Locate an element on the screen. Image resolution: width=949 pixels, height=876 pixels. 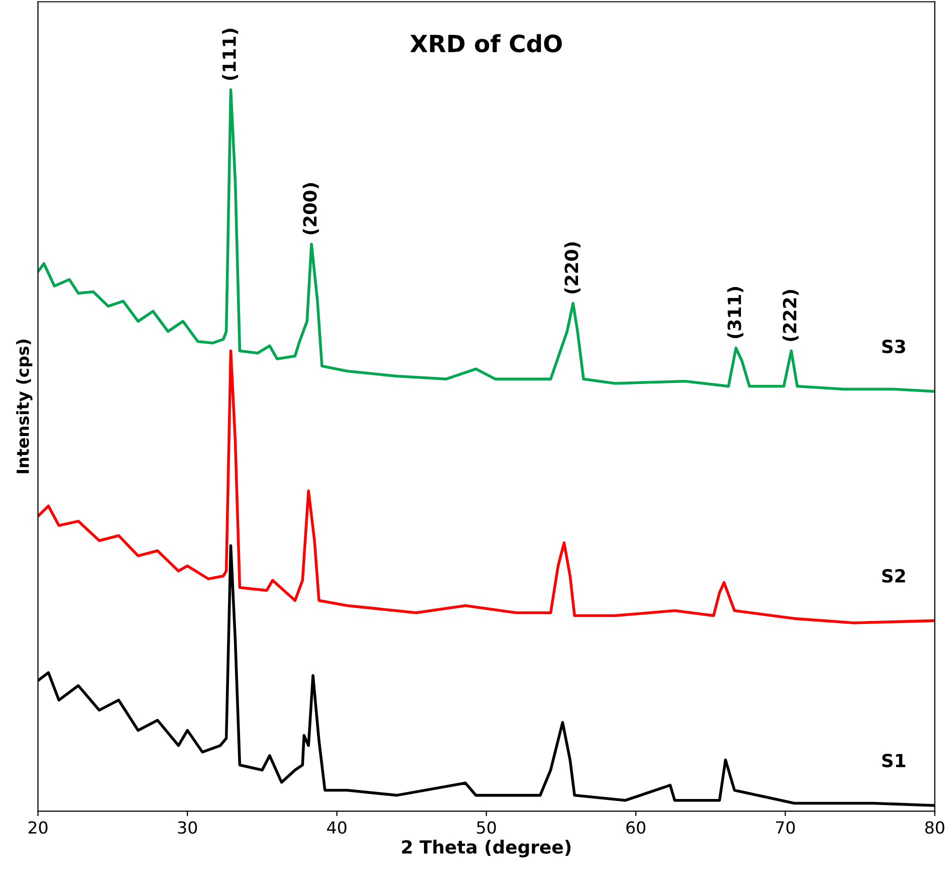
x-axis-title: 2 Theta (degree) is located at coordinates (486, 849).